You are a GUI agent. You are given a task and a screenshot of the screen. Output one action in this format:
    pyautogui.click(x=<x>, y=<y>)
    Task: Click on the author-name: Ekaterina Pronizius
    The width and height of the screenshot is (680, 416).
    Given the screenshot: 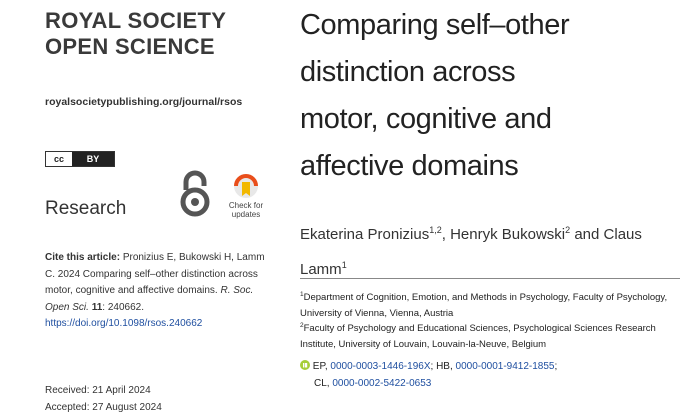 What is the action you would take?
    pyautogui.click(x=365, y=234)
    